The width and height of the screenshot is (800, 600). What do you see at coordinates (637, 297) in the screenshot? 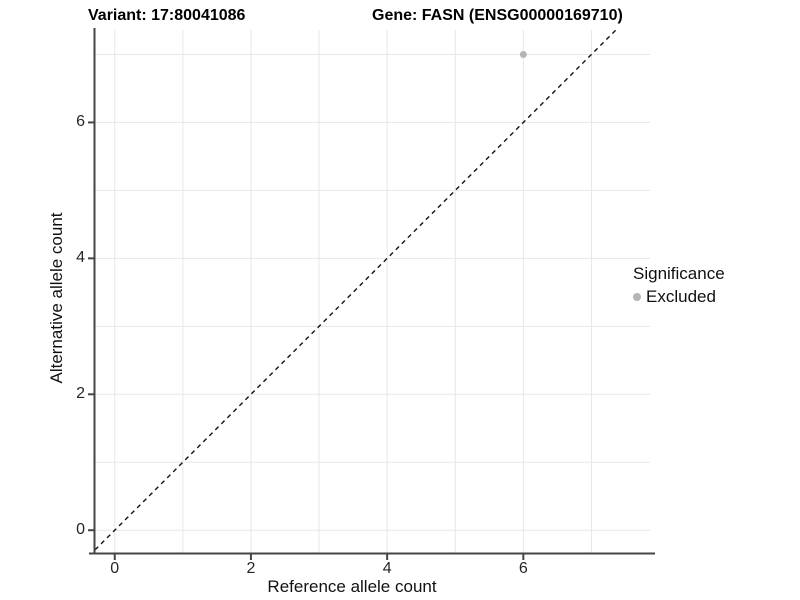
I see `excluded-point-swatch-icon` at bounding box center [637, 297].